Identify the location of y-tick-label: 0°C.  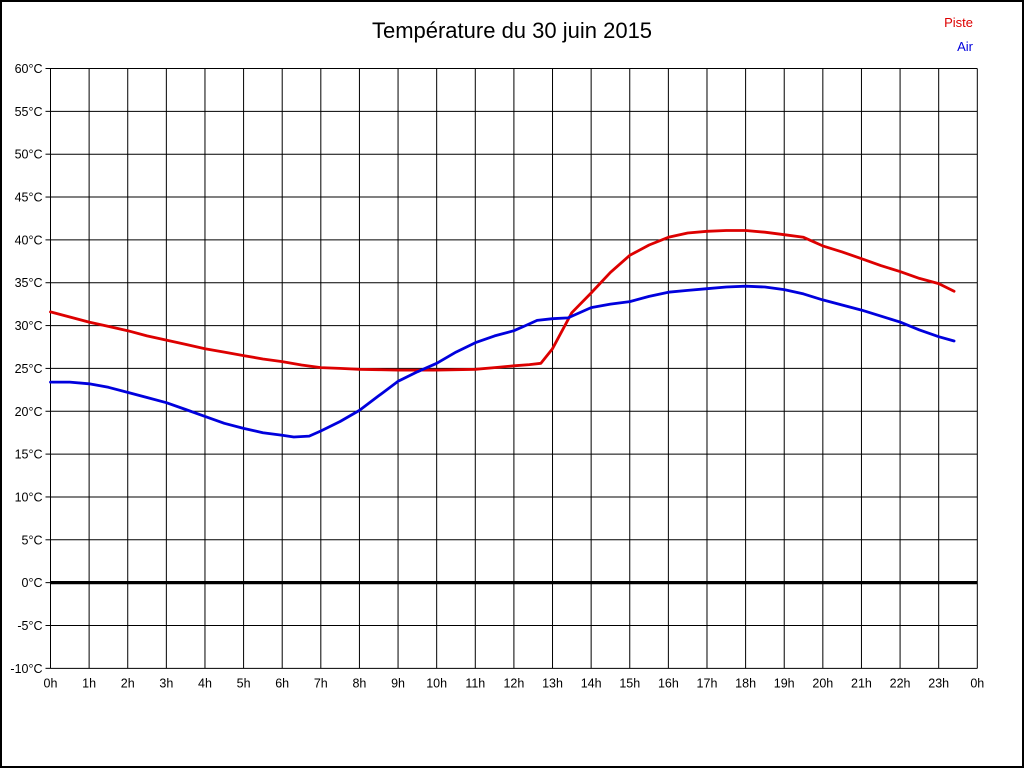
(32, 583).